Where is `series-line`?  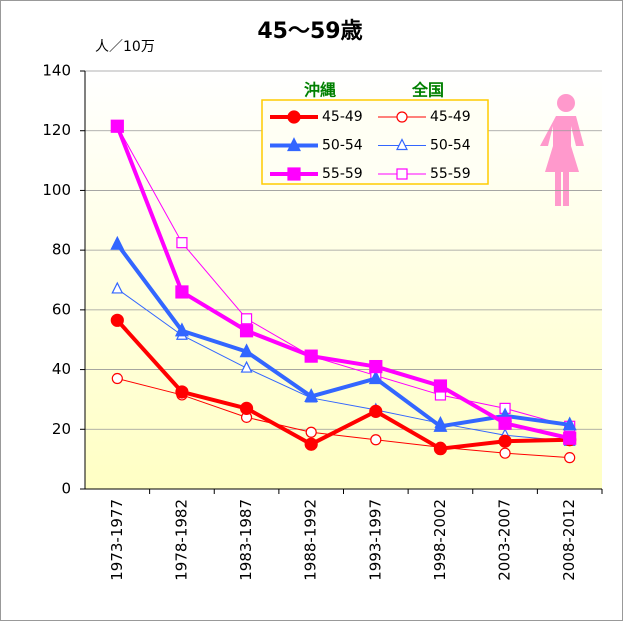
series-line is located at coordinates (343, 418).